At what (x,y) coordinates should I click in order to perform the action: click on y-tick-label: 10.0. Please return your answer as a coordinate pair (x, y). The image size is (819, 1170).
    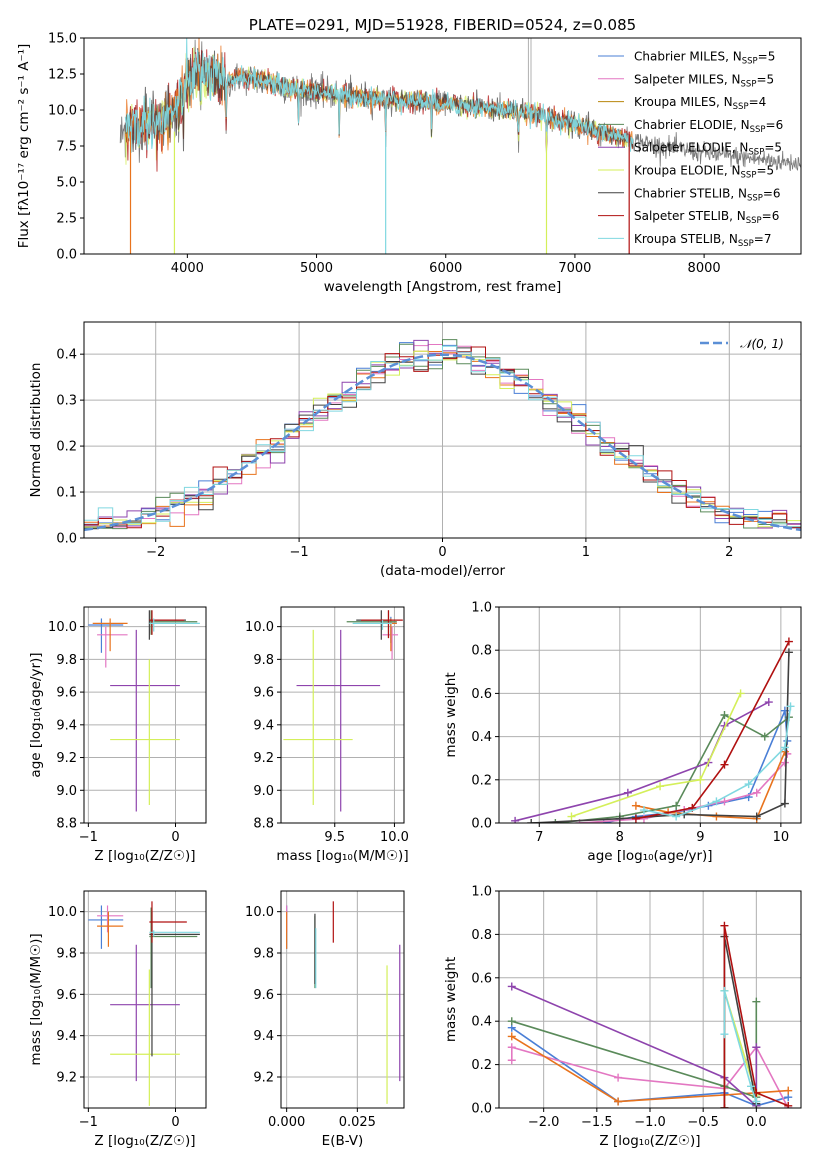
    Looking at the image, I should click on (62, 627).